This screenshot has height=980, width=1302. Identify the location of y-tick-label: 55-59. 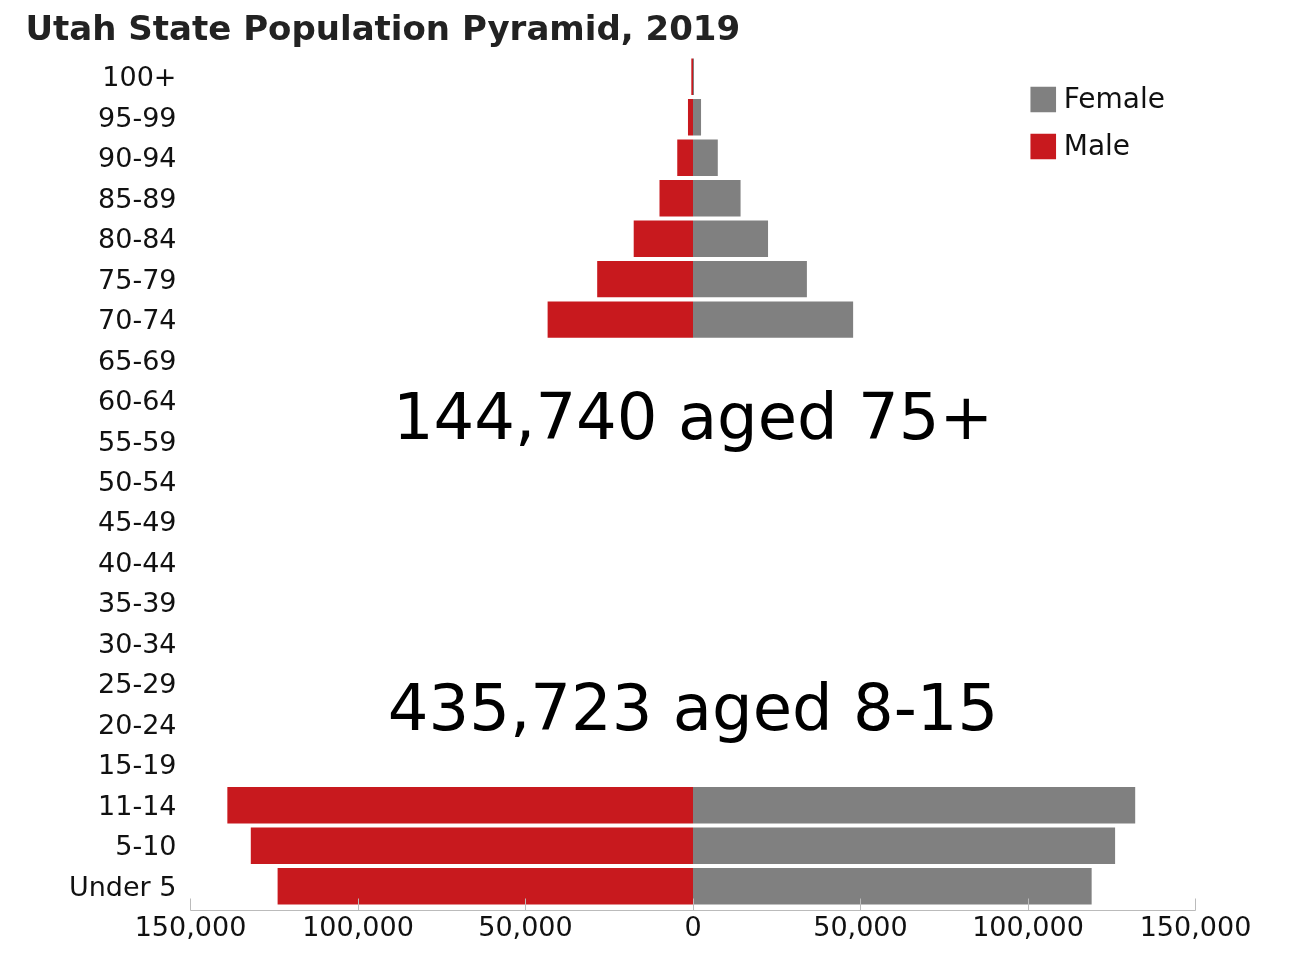
(137, 441).